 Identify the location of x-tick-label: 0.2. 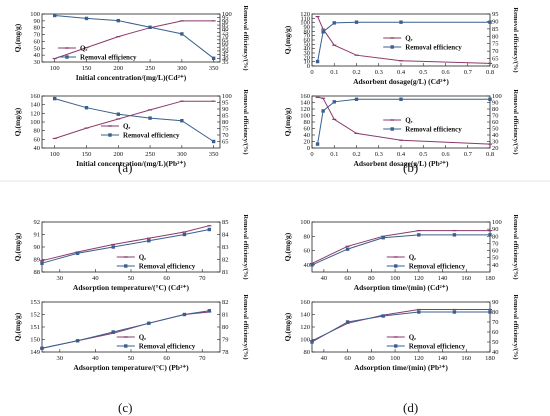
(356, 154).